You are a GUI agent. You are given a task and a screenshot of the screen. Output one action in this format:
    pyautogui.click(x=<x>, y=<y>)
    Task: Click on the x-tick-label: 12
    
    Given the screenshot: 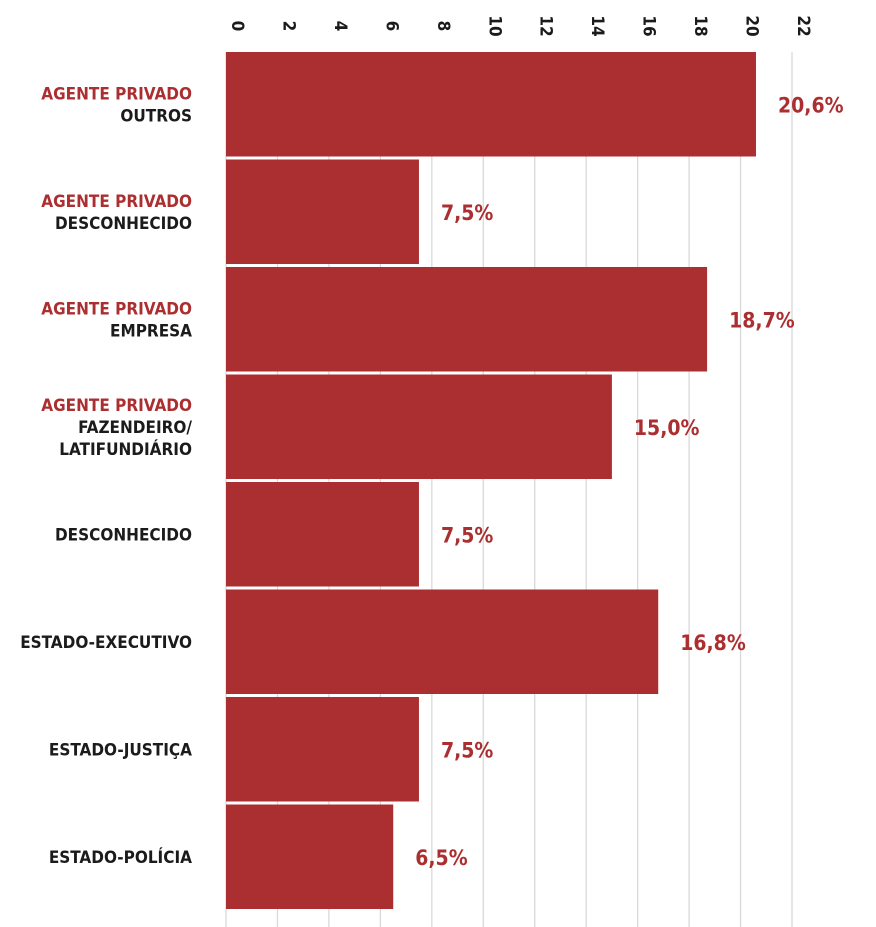 What is the action you would take?
    pyautogui.click(x=546, y=25)
    